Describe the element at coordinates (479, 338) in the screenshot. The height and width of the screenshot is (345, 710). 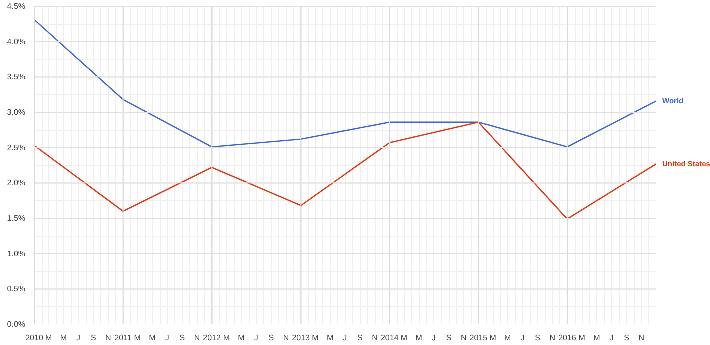
I see `x-tick-label: 2015` at that location.